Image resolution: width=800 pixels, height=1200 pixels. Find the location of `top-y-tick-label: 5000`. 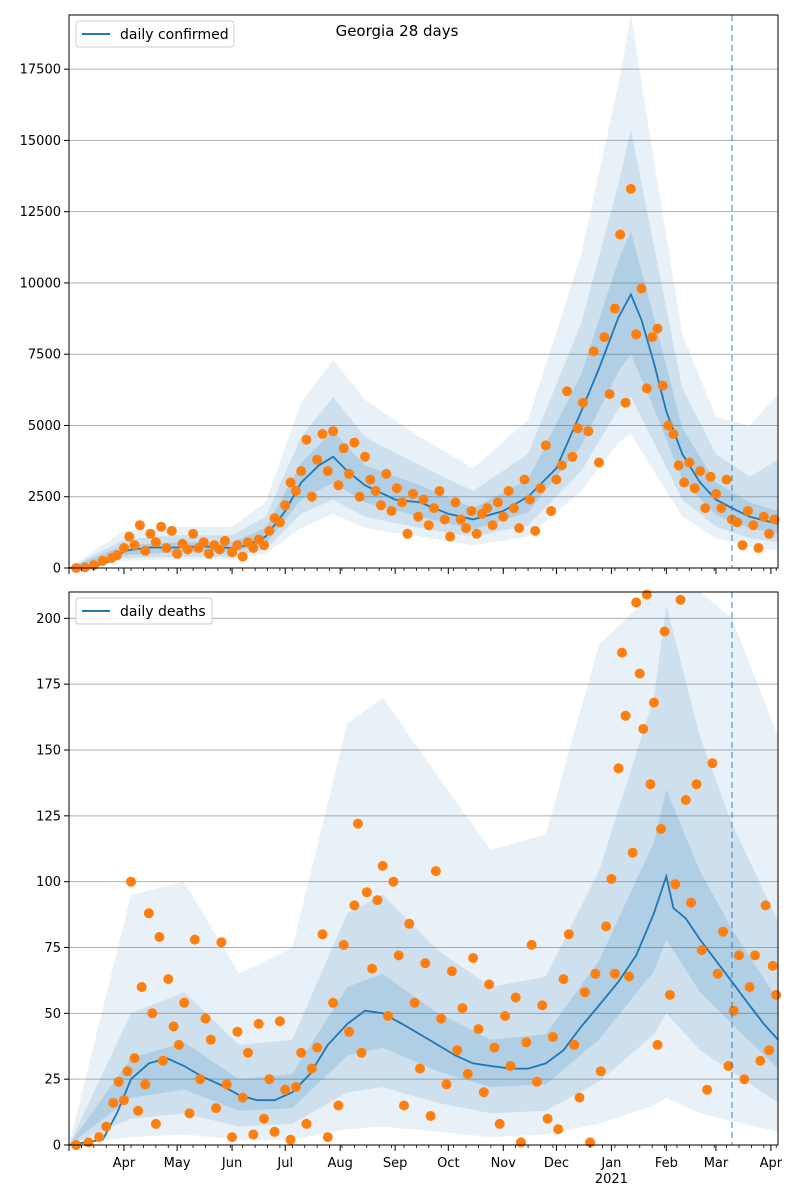

top-y-tick-label: 5000 is located at coordinates (44, 426).